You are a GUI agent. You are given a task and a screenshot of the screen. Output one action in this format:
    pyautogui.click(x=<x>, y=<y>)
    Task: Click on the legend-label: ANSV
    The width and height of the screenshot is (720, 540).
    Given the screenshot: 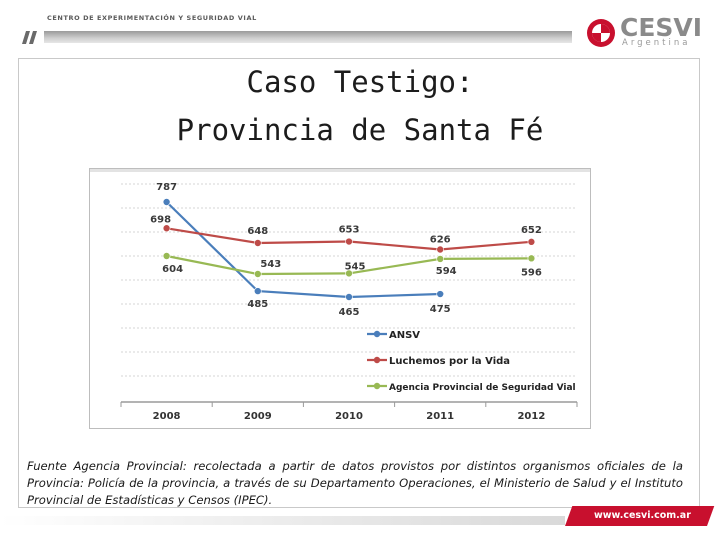 What is the action you would take?
    pyautogui.click(x=404, y=335)
    